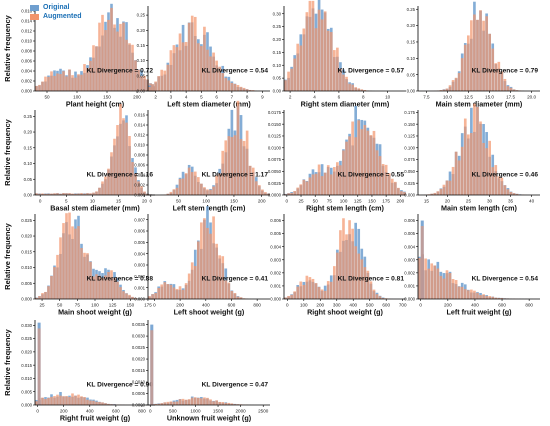 Image resolution: width=550 pixels, height=426 pixels. Describe the element at coordinates (7, 48) in the screenshot. I see `y-axis-label-row-1: Relative frequency` at that location.